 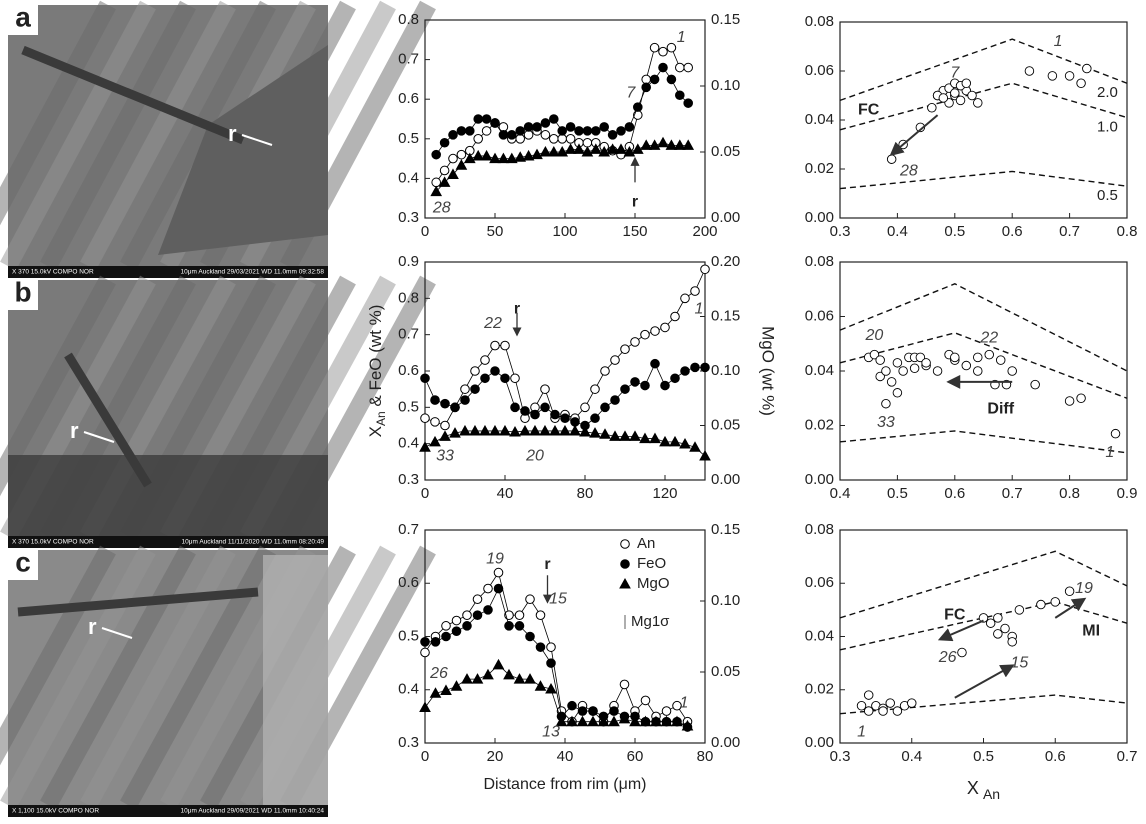 I want to click on x-tick-label: 120, so click(x=664, y=493).